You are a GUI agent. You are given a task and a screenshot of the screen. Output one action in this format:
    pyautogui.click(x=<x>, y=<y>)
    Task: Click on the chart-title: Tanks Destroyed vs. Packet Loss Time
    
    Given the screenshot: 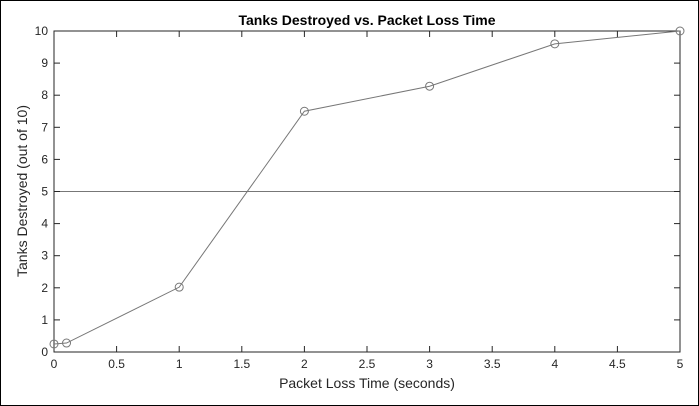 What is the action you would take?
    pyautogui.click(x=366, y=20)
    